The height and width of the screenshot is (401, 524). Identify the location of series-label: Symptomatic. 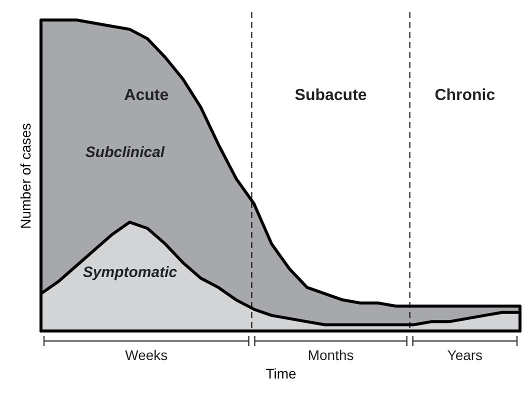
(130, 272).